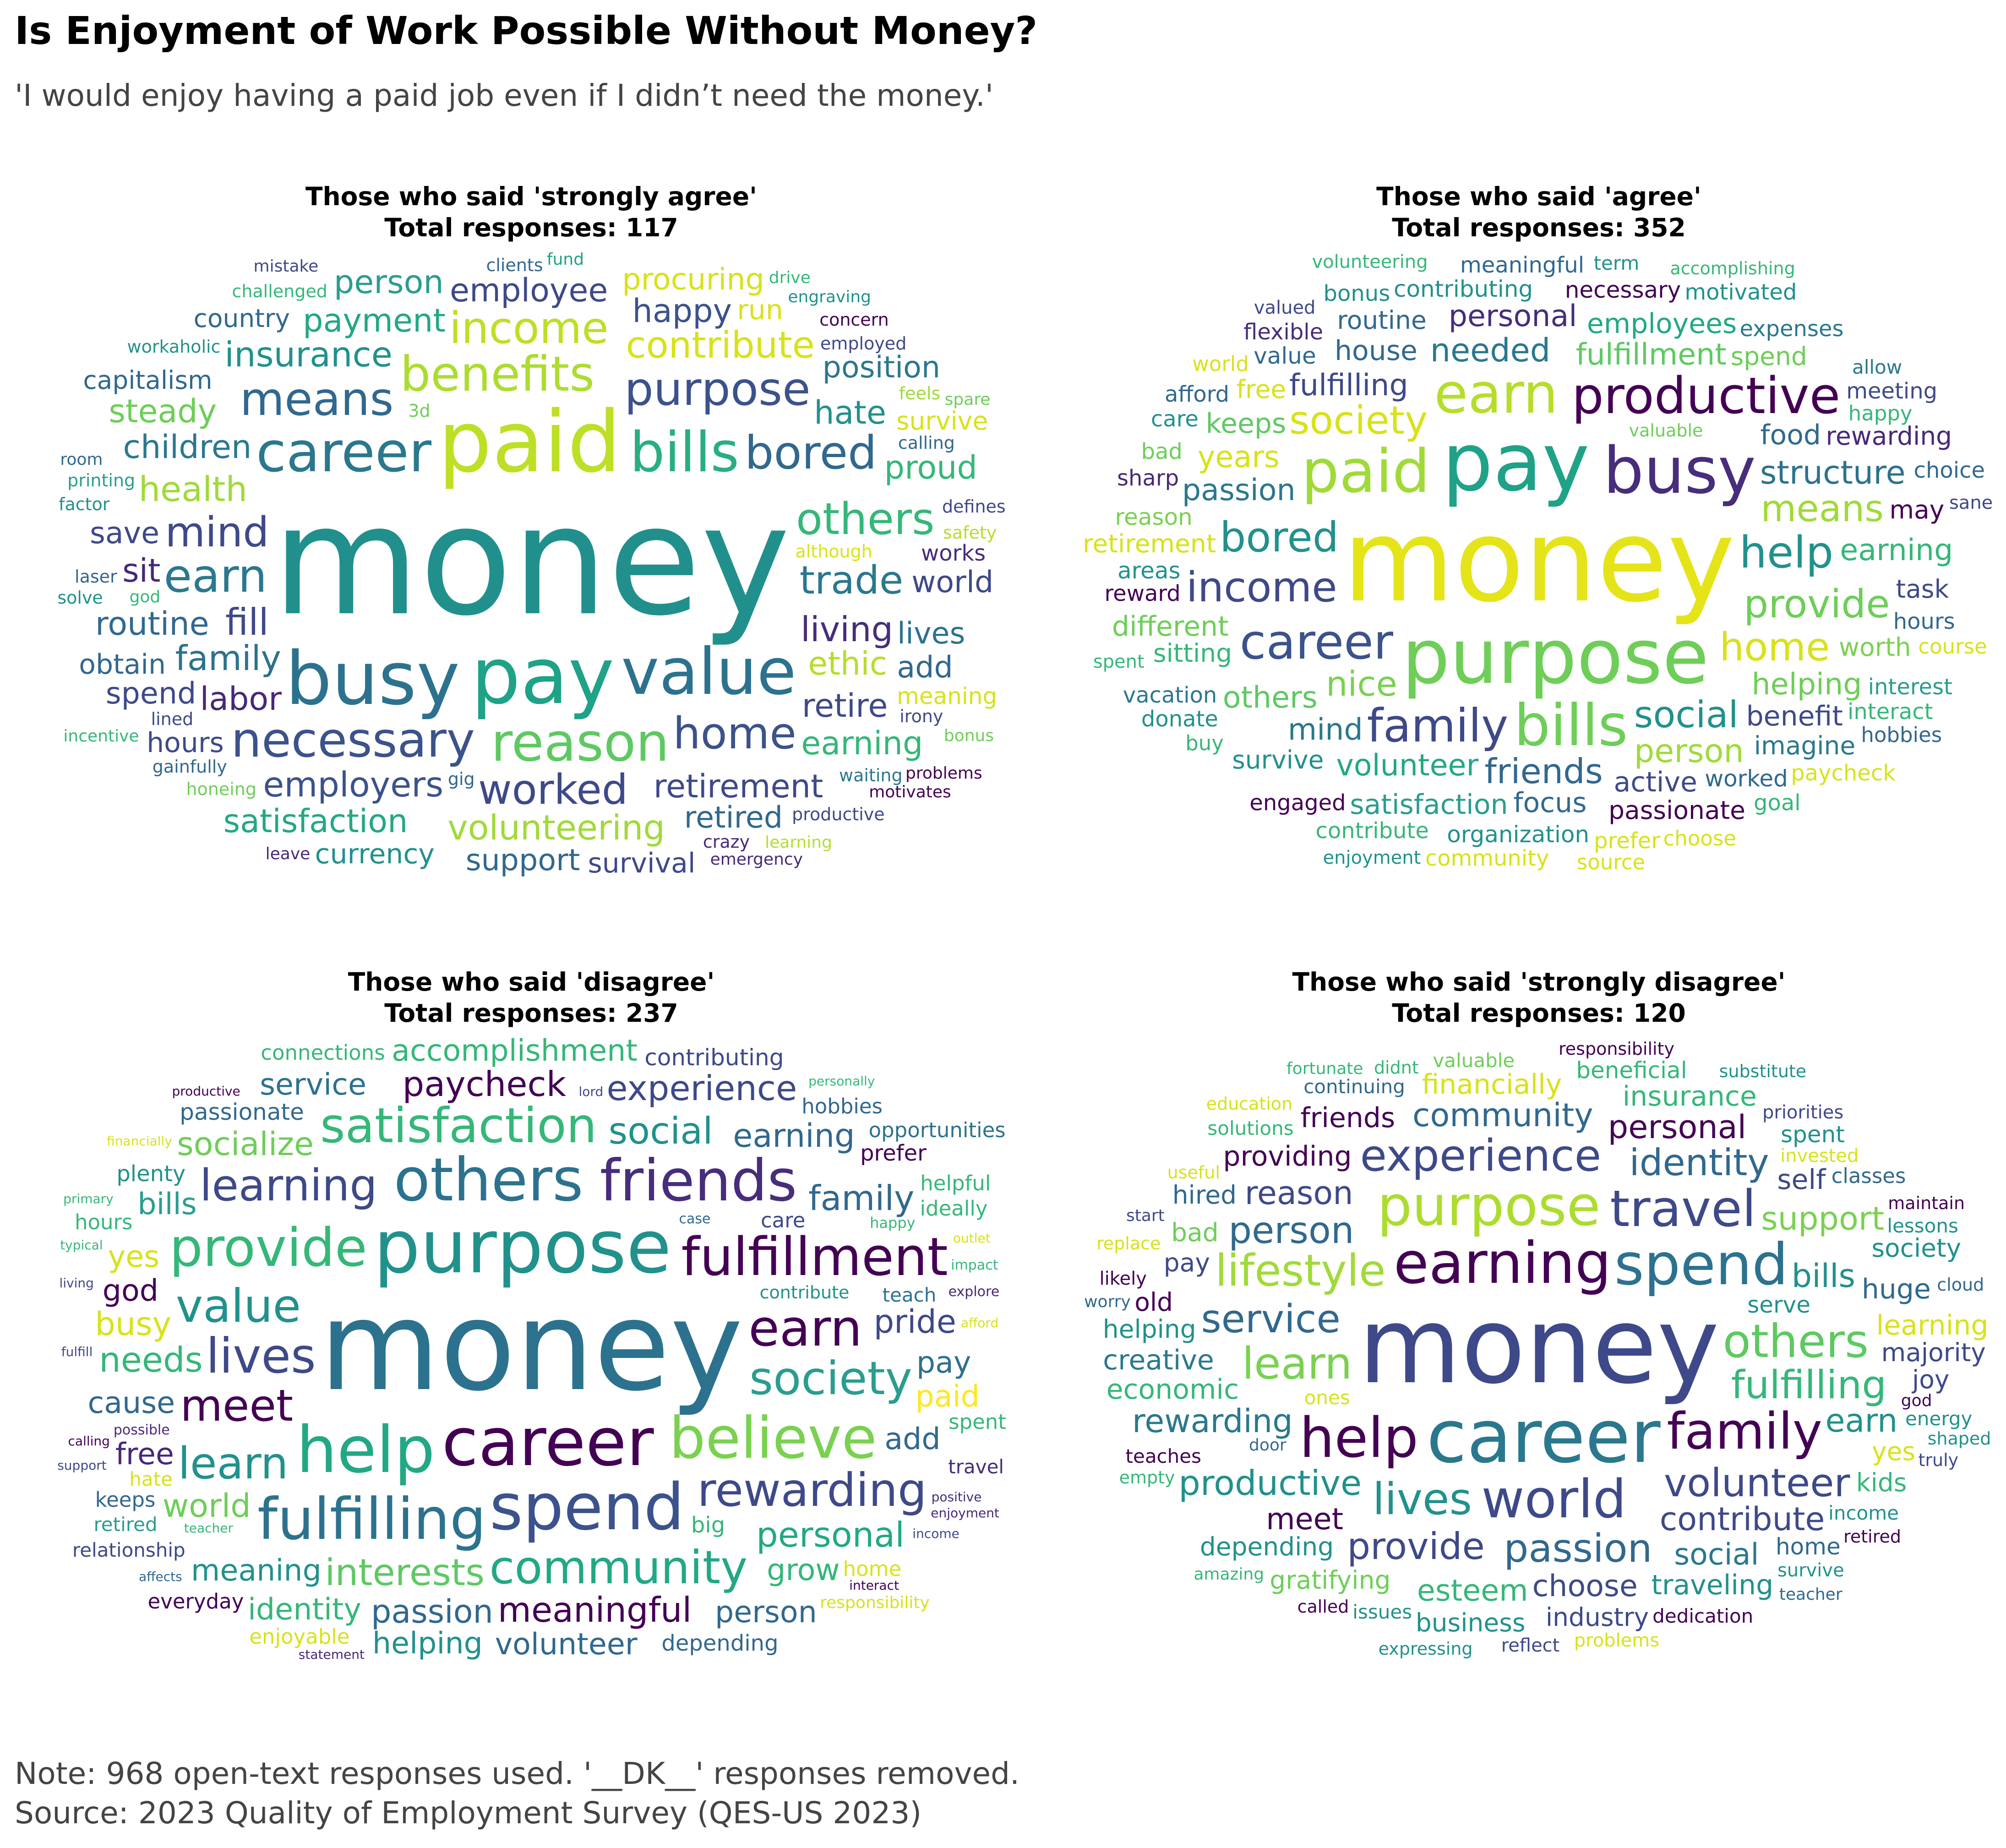 The width and height of the screenshot is (2006, 1848). What do you see at coordinates (289, 1186) in the screenshot?
I see `cloud-word: learning` at bounding box center [289, 1186].